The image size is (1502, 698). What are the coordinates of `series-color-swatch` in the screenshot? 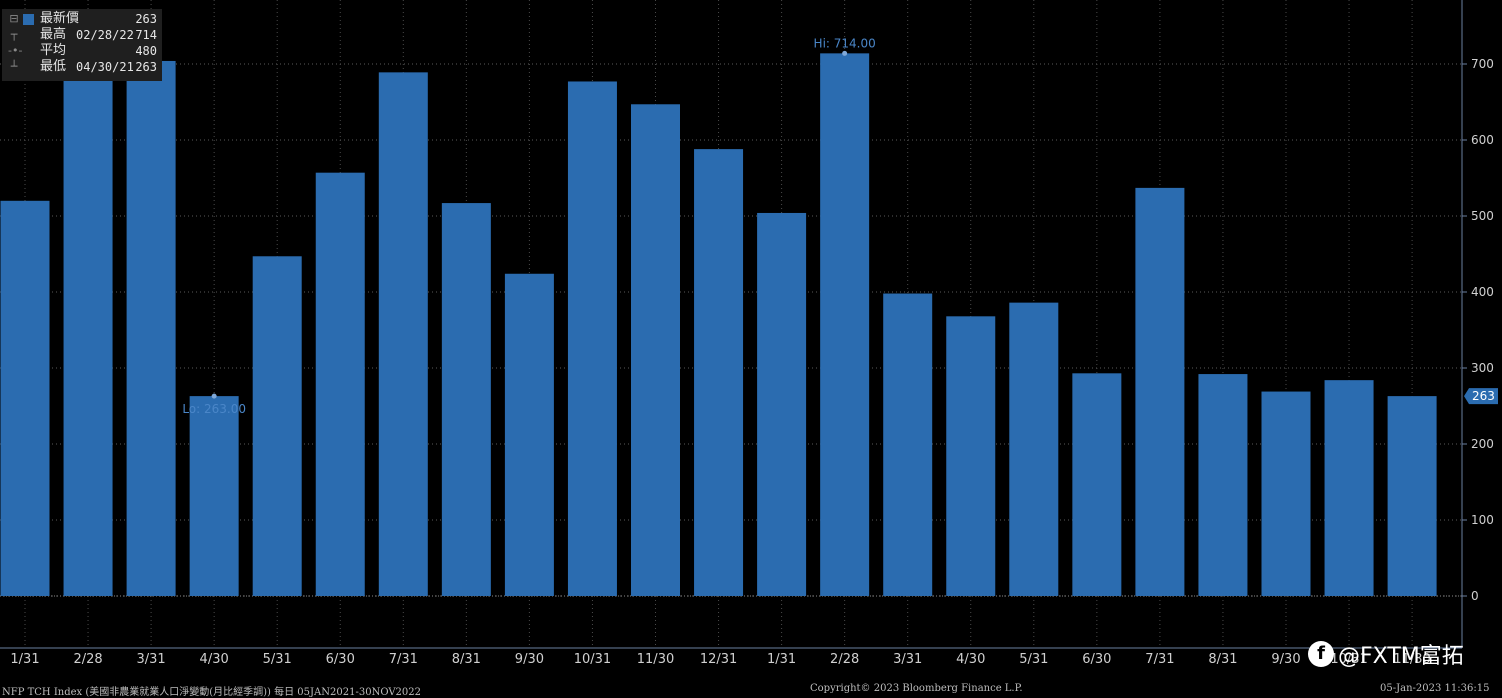 It's located at (28, 19).